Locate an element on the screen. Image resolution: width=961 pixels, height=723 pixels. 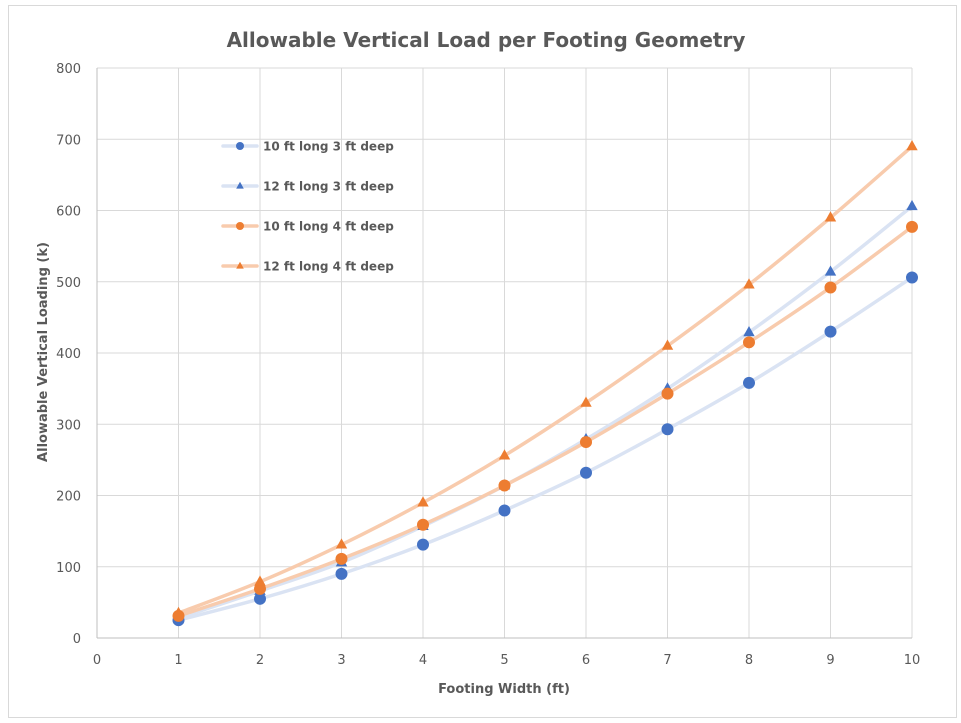
x-tick-label: 7 is located at coordinates (667, 660).